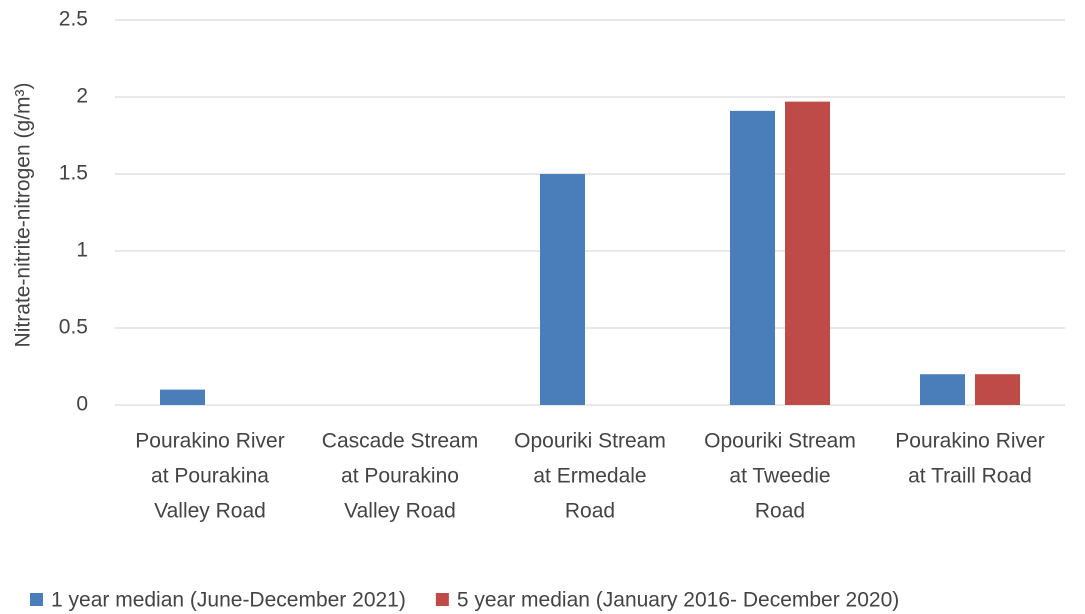 The image size is (1085, 614). What do you see at coordinates (400, 476) in the screenshot?
I see `x-tick-label: at Pourakino` at bounding box center [400, 476].